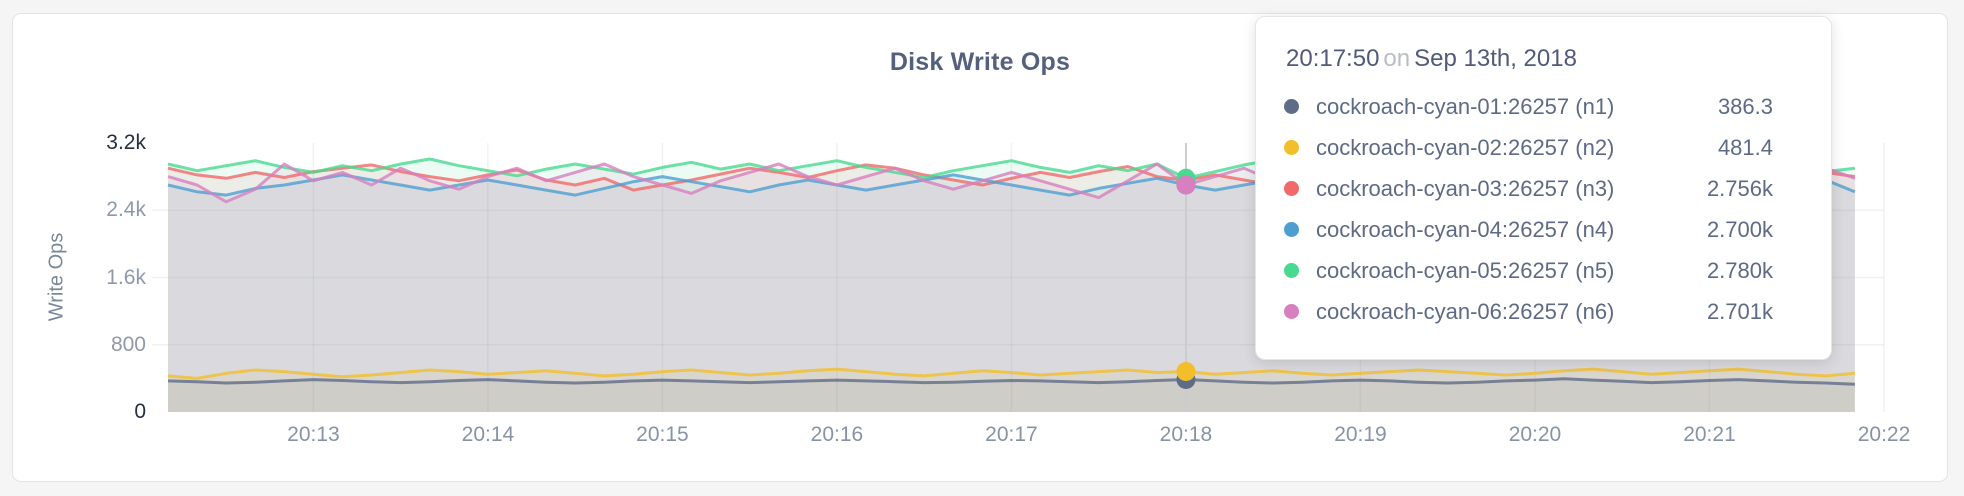 Image resolution: width=1964 pixels, height=496 pixels. Describe the element at coordinates (1011, 434) in the screenshot. I see `x-axis-tick: 20:17` at that location.